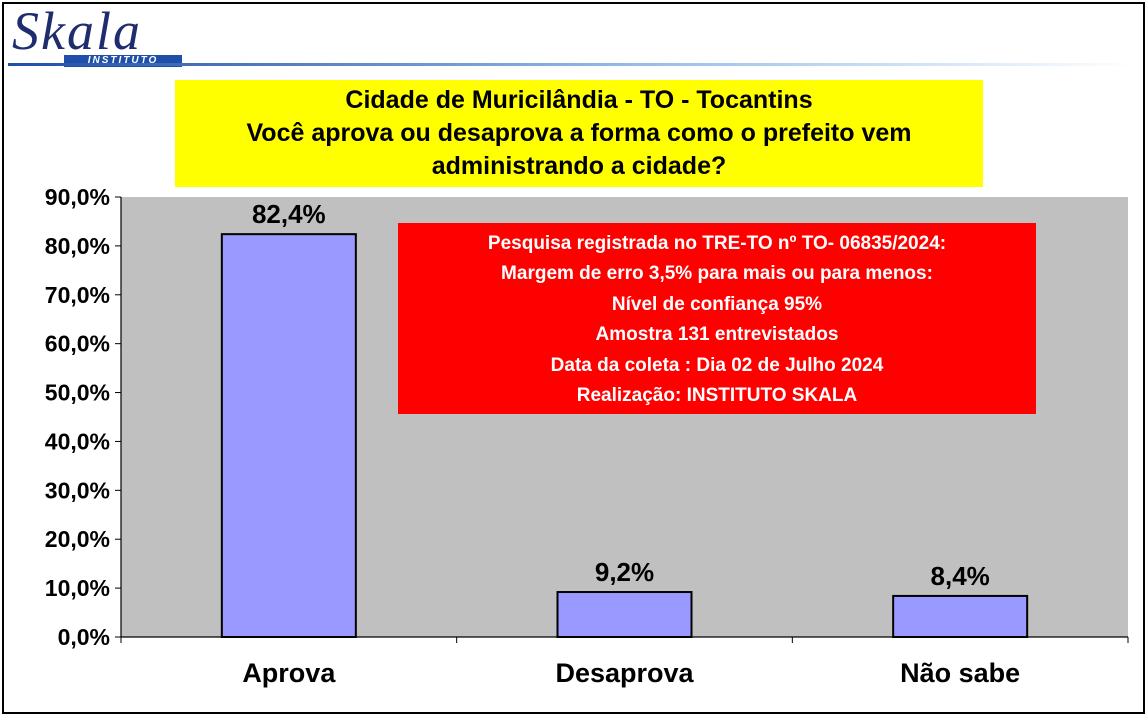 The width and height of the screenshot is (1147, 716). What do you see at coordinates (77, 490) in the screenshot?
I see `y-tick-label: 30,0%` at bounding box center [77, 490].